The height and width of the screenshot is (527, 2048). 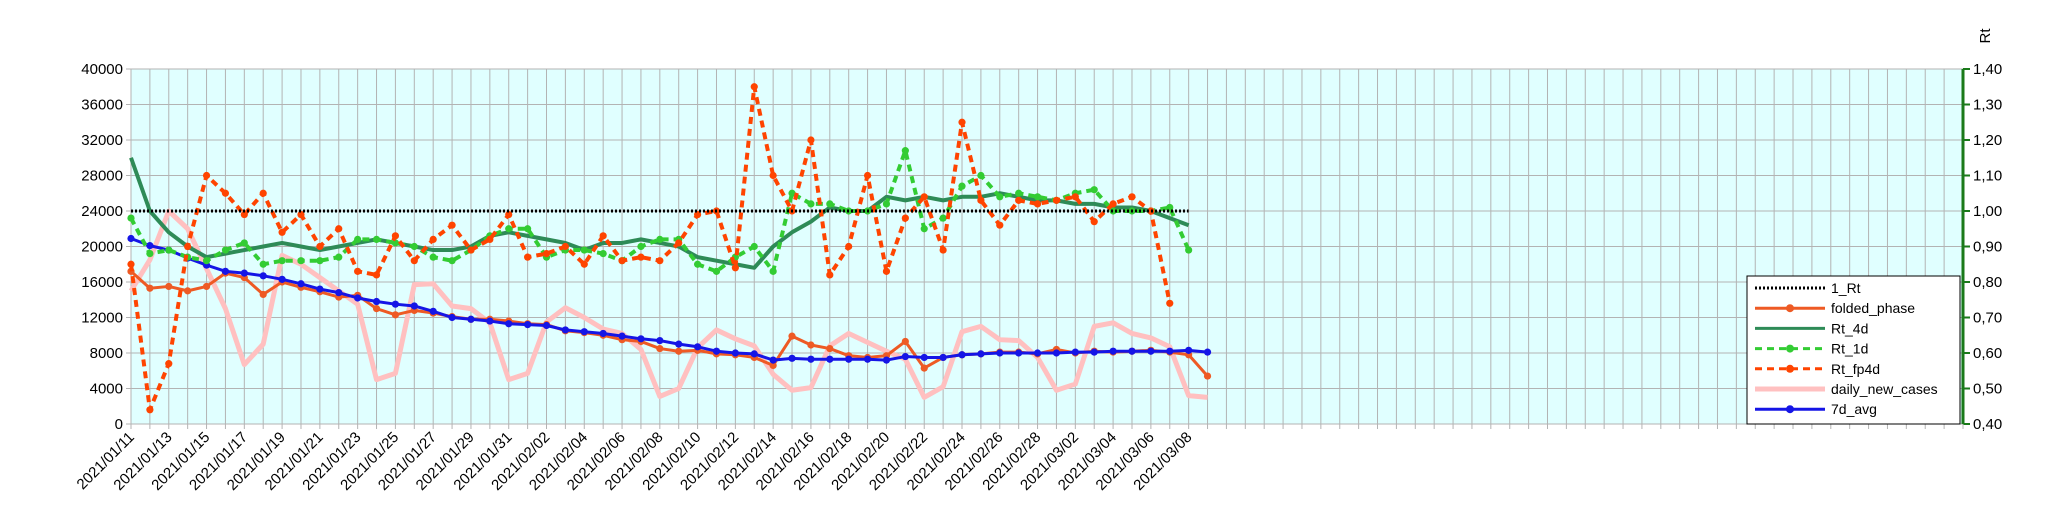 What do you see at coordinates (1987, 176) in the screenshot?
I see `y2-tick-label: 1,10` at bounding box center [1987, 176].